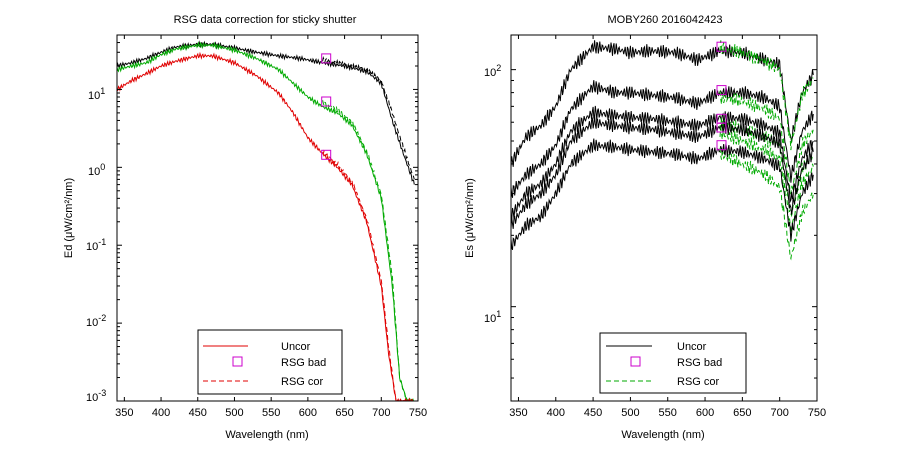 This screenshot has width=900, height=455. Describe the element at coordinates (198, 413) in the screenshot. I see `left-x-tick-label: 450` at that location.